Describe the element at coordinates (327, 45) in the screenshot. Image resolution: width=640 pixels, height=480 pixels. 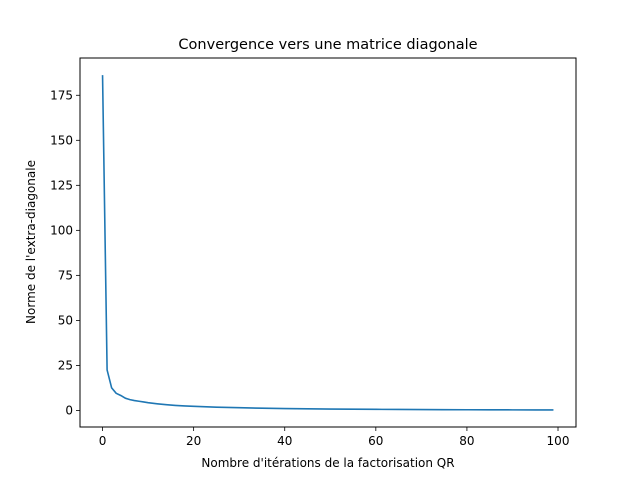
I see `chart-title: Convergence vers une matrice diagonale` at that location.